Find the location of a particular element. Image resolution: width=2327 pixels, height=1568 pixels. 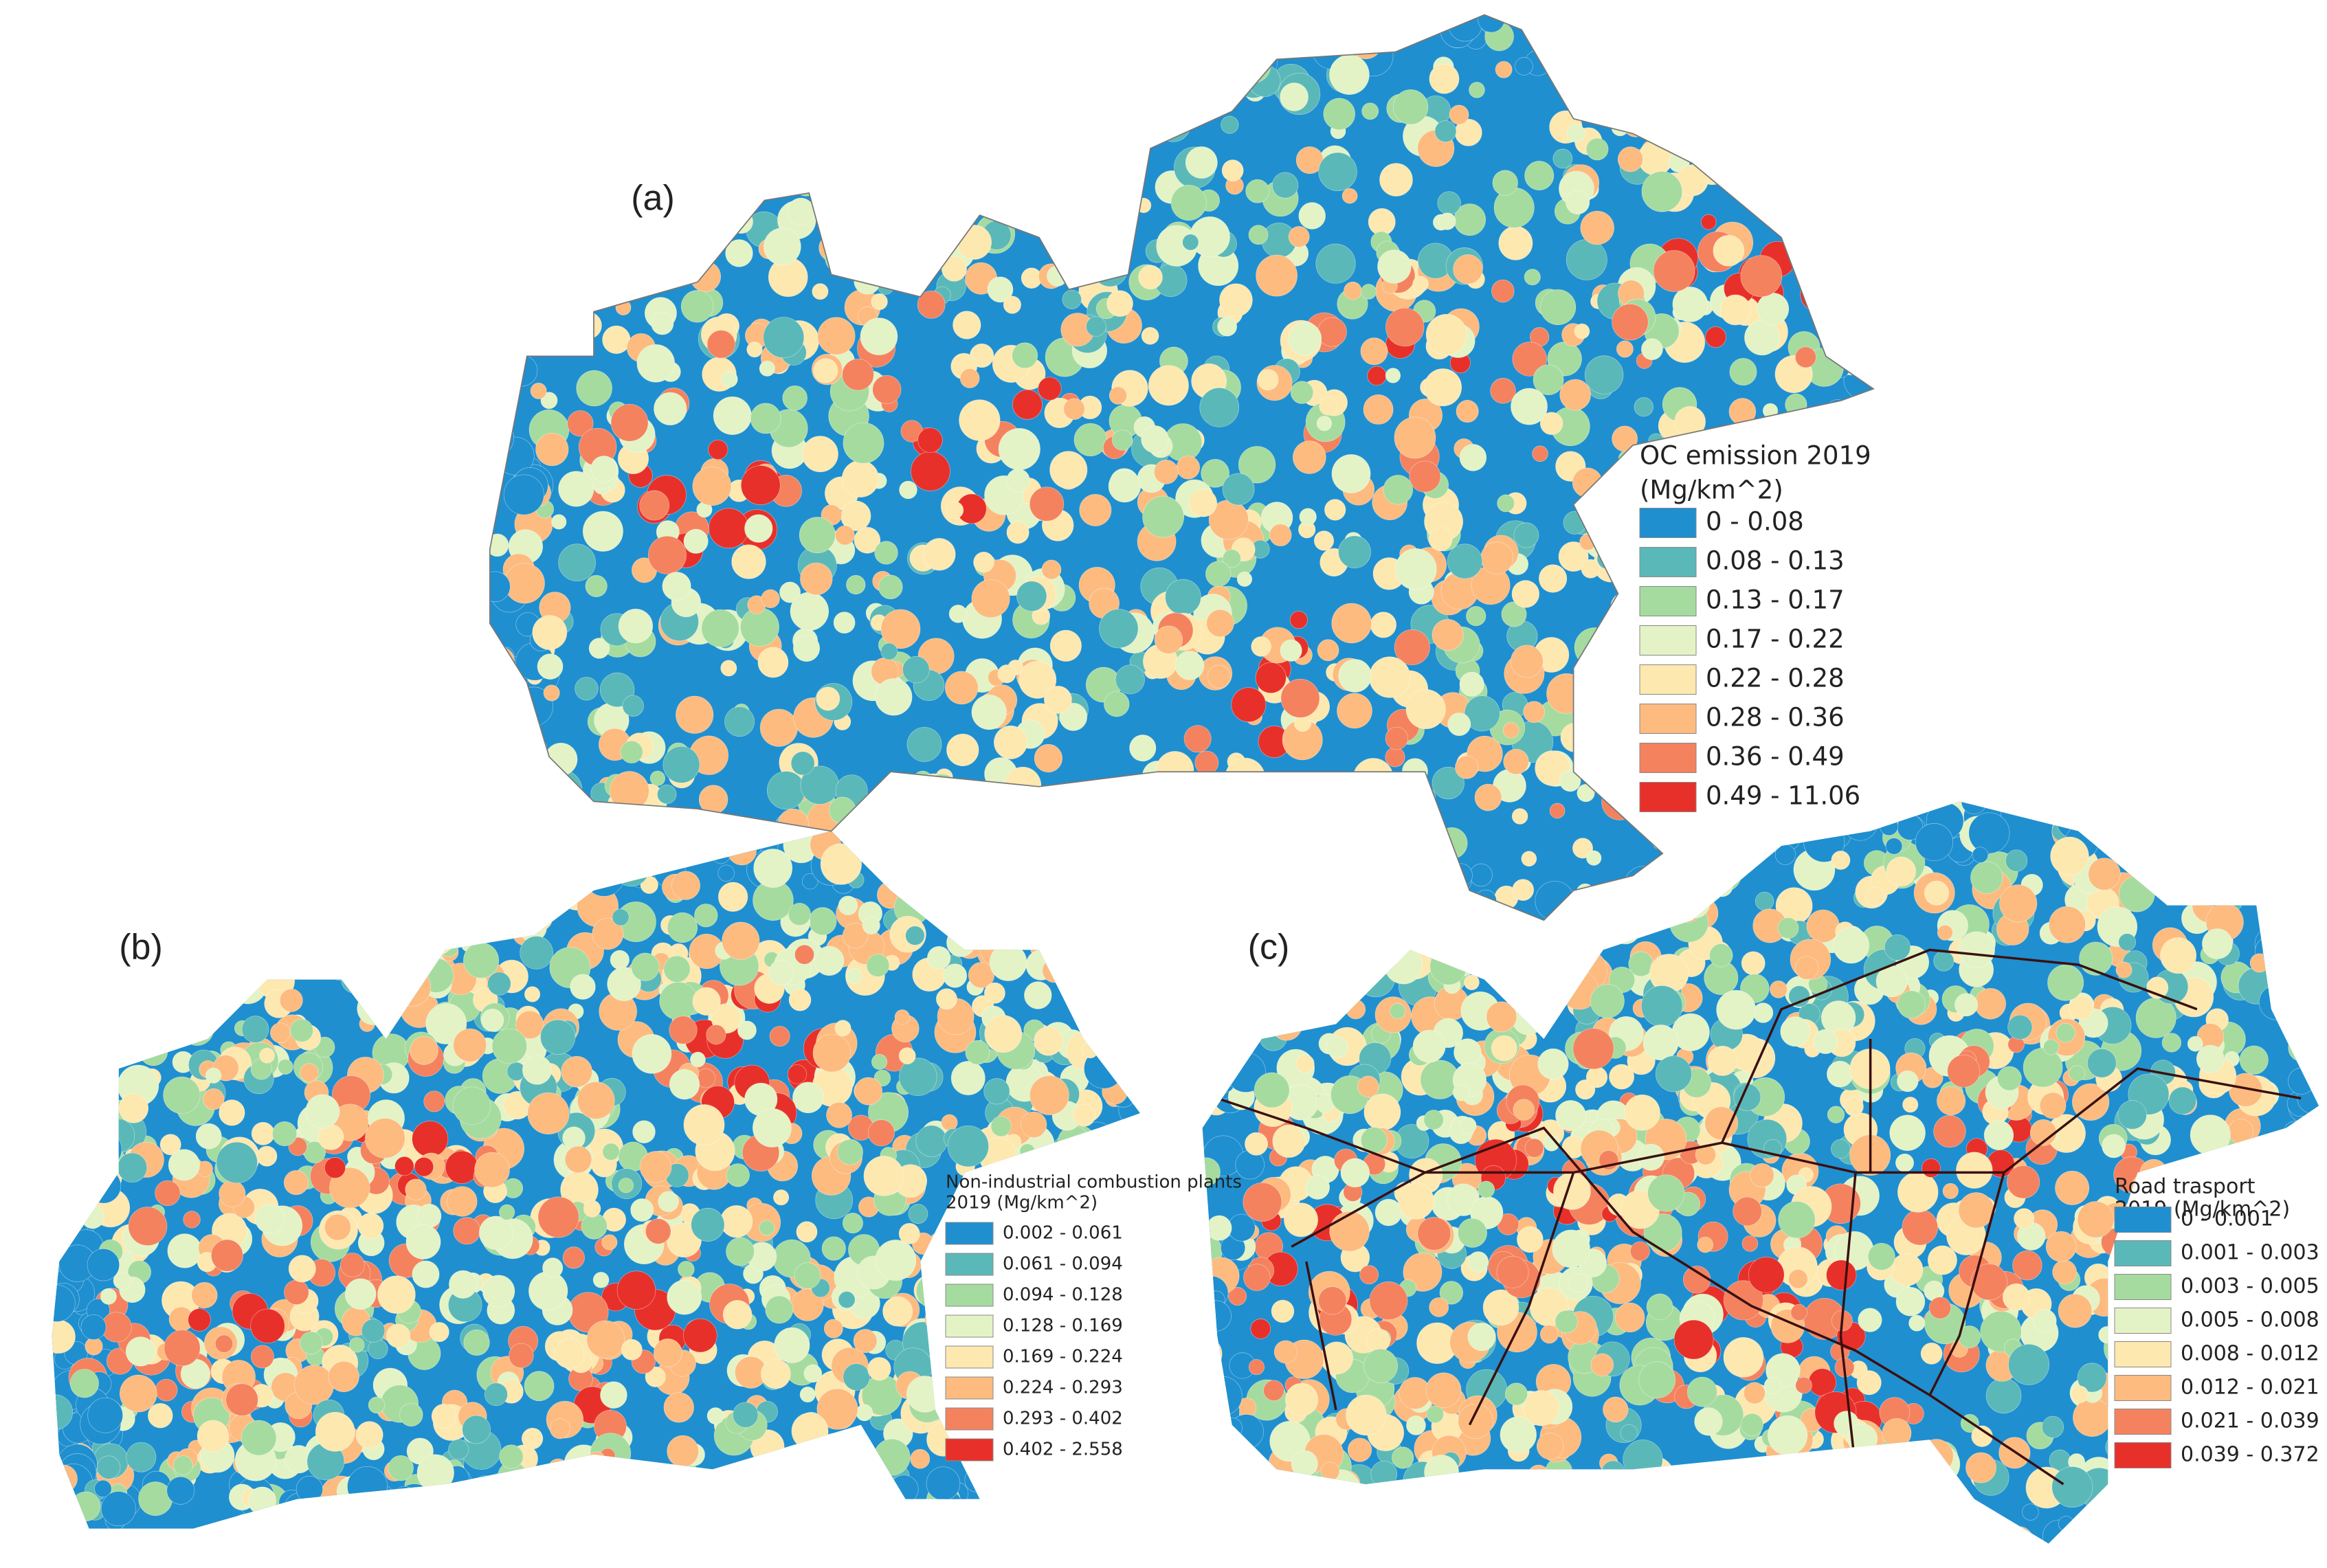

legend-label: 0.36 - 0.49 is located at coordinates (1775, 757).